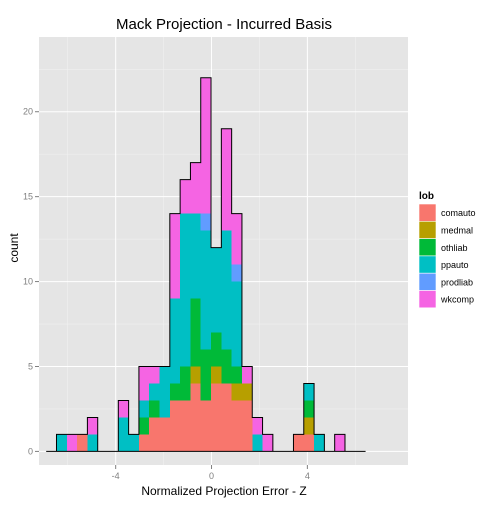  I want to click on chart-title: Mack Projection - Incurred Basis, so click(224, 24).